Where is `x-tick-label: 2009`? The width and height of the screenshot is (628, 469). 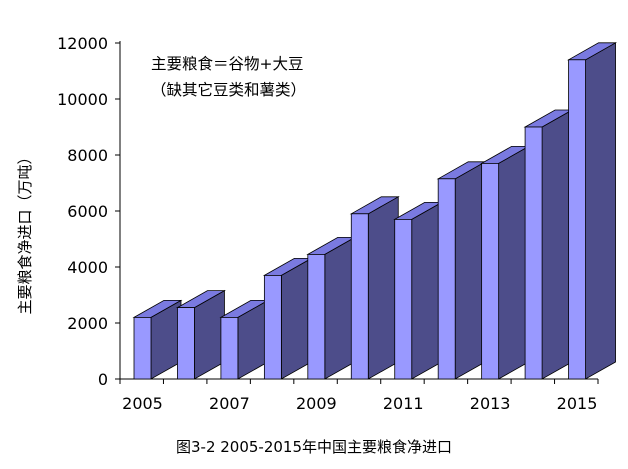
x-tick-label: 2009 is located at coordinates (316, 403).